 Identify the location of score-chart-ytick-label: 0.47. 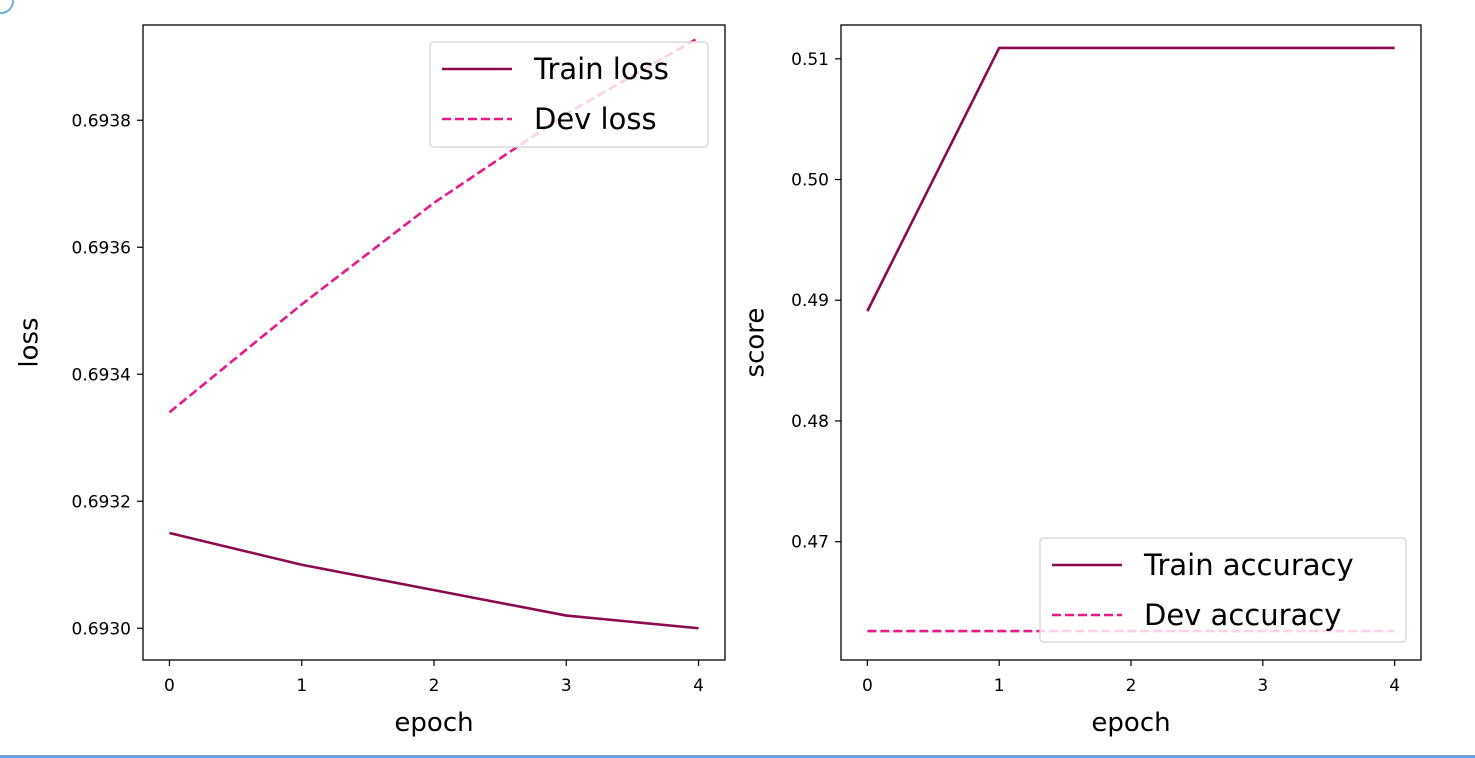
(810, 543).